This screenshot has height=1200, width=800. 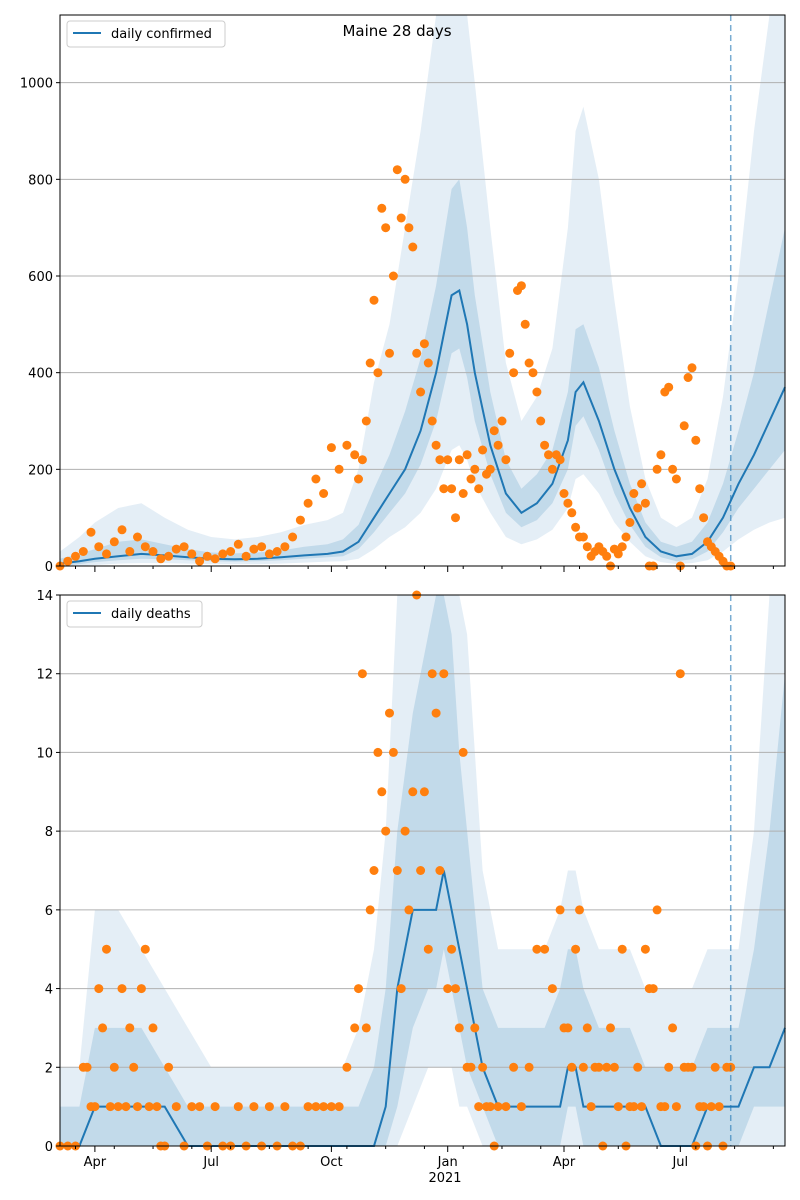 What do you see at coordinates (424, 1158) in the screenshot?
I see `deaths-x-ticks: Apr Jul Oct Jan Apr Jul` at bounding box center [424, 1158].